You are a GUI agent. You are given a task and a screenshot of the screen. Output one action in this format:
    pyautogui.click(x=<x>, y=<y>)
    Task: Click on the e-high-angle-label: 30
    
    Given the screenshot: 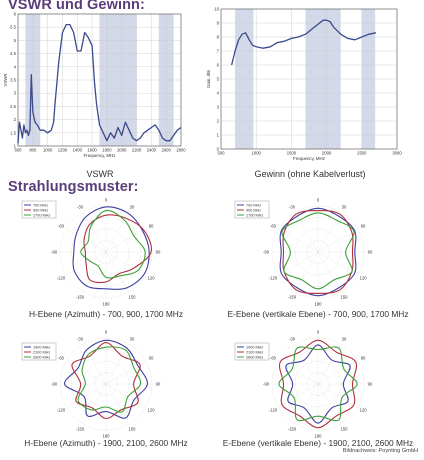 What is the action you would take?
    pyautogui.click(x=344, y=338)
    